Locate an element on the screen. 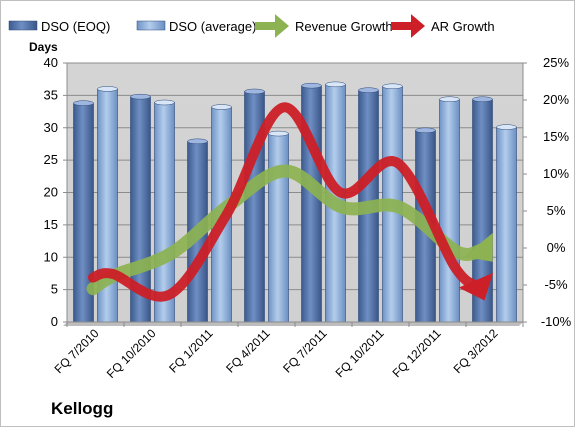 The image size is (575, 427). x-tick-label: FQ 7/2010 is located at coordinates (77, 351).